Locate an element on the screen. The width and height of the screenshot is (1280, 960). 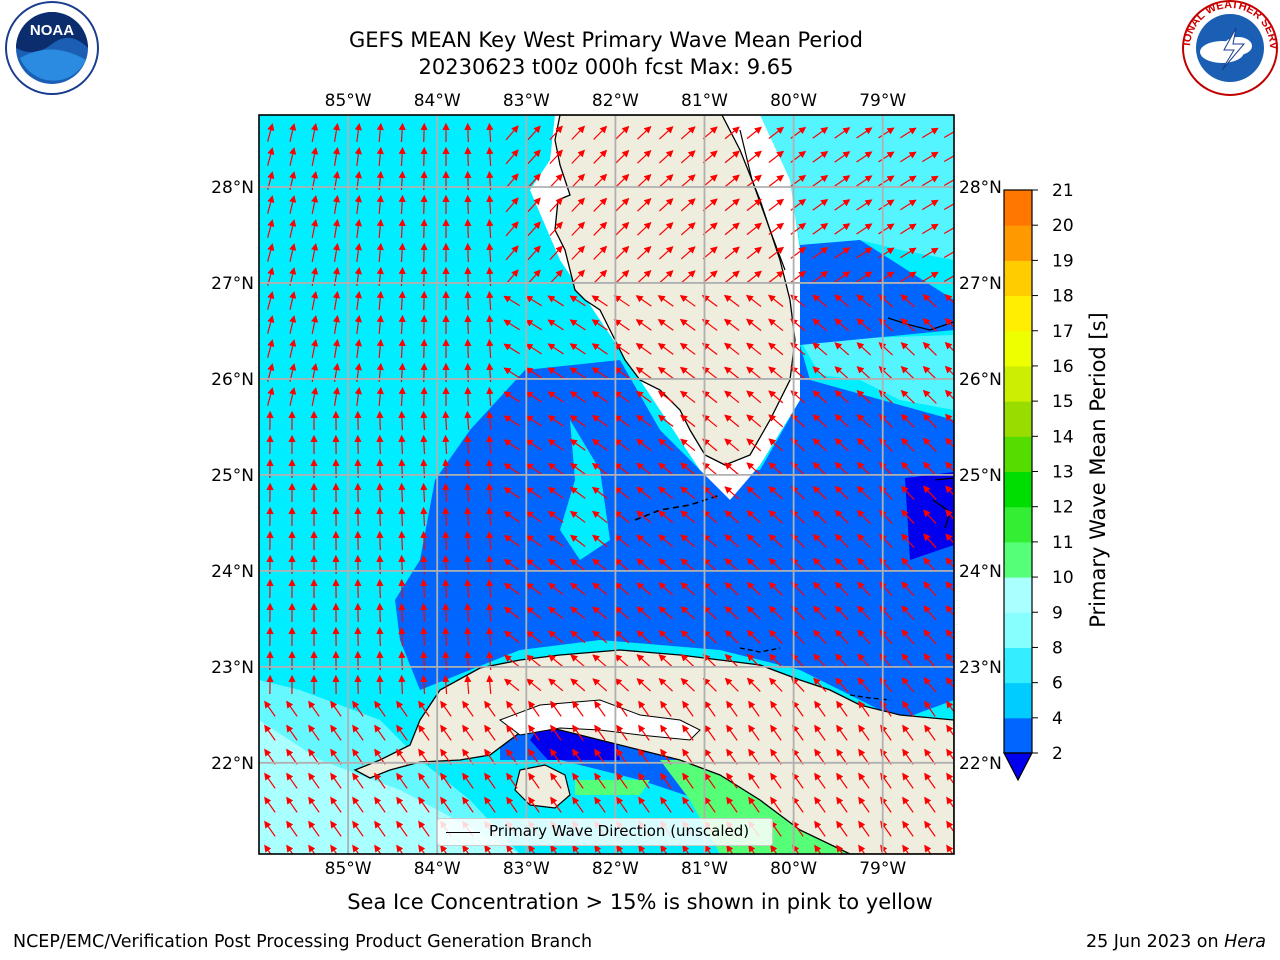
colorbar-tick-label: 8 is located at coordinates (1057, 648).